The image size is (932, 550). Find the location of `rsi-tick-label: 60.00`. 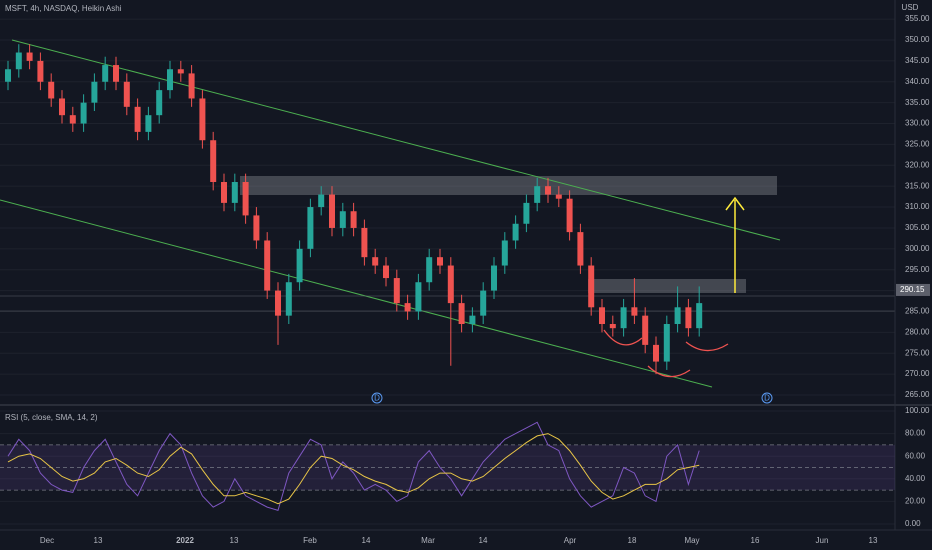

rsi-tick-label: 60.00 is located at coordinates (915, 455).